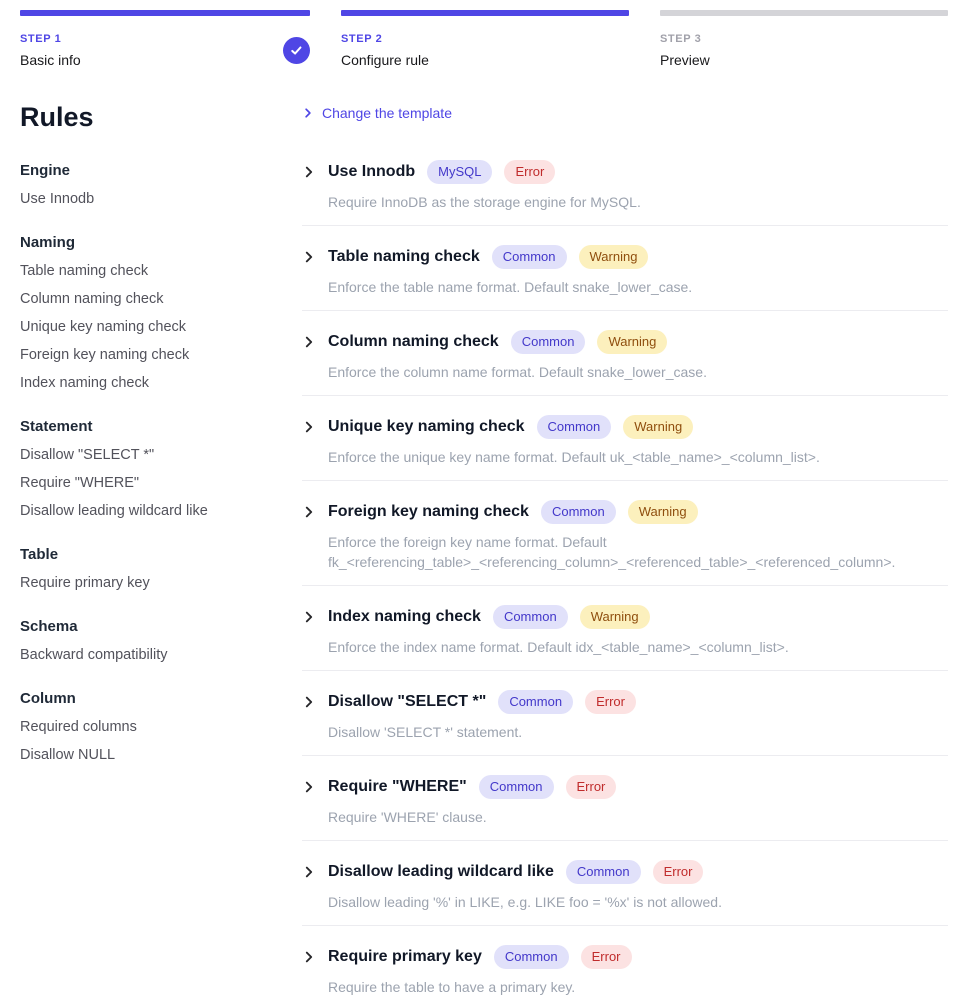 The width and height of the screenshot is (966, 1000). I want to click on change-template-label: Change the template, so click(387, 113).